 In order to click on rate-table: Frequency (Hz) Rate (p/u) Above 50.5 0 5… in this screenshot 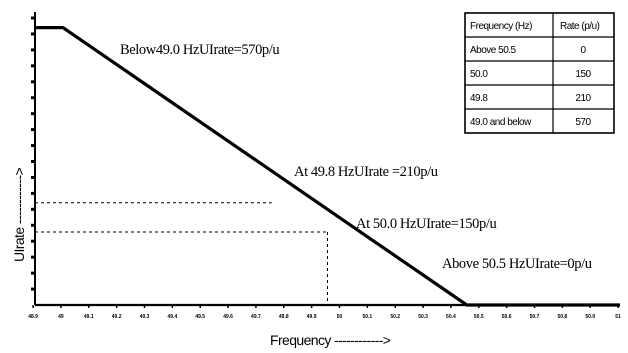, I will do `click(539, 73)`.